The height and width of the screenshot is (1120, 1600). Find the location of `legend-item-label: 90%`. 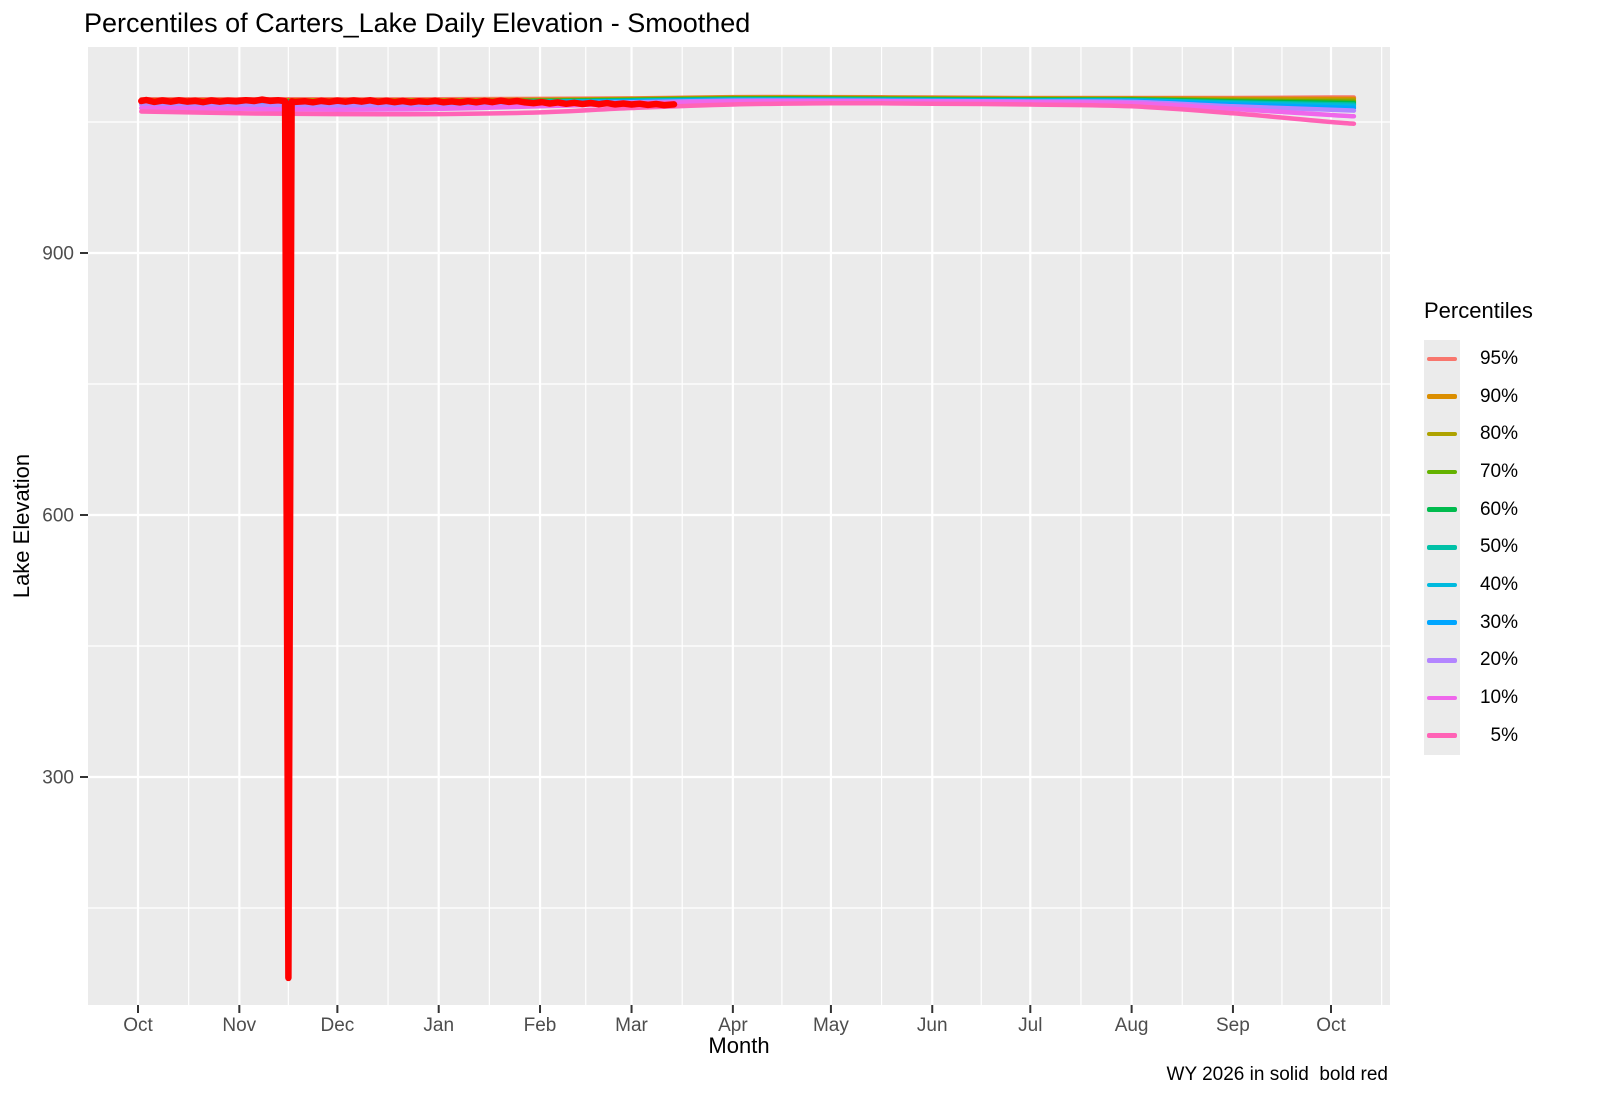

legend-item-label: 90% is located at coordinates (1498, 396).